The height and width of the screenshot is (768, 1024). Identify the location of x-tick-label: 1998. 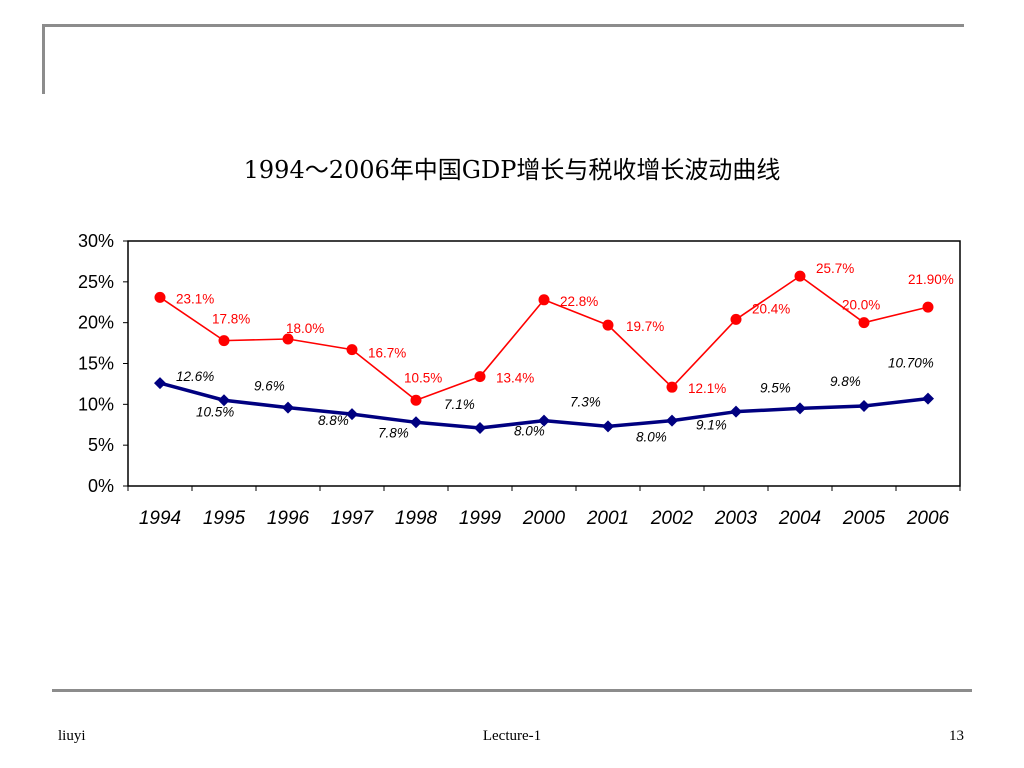
(416, 518).